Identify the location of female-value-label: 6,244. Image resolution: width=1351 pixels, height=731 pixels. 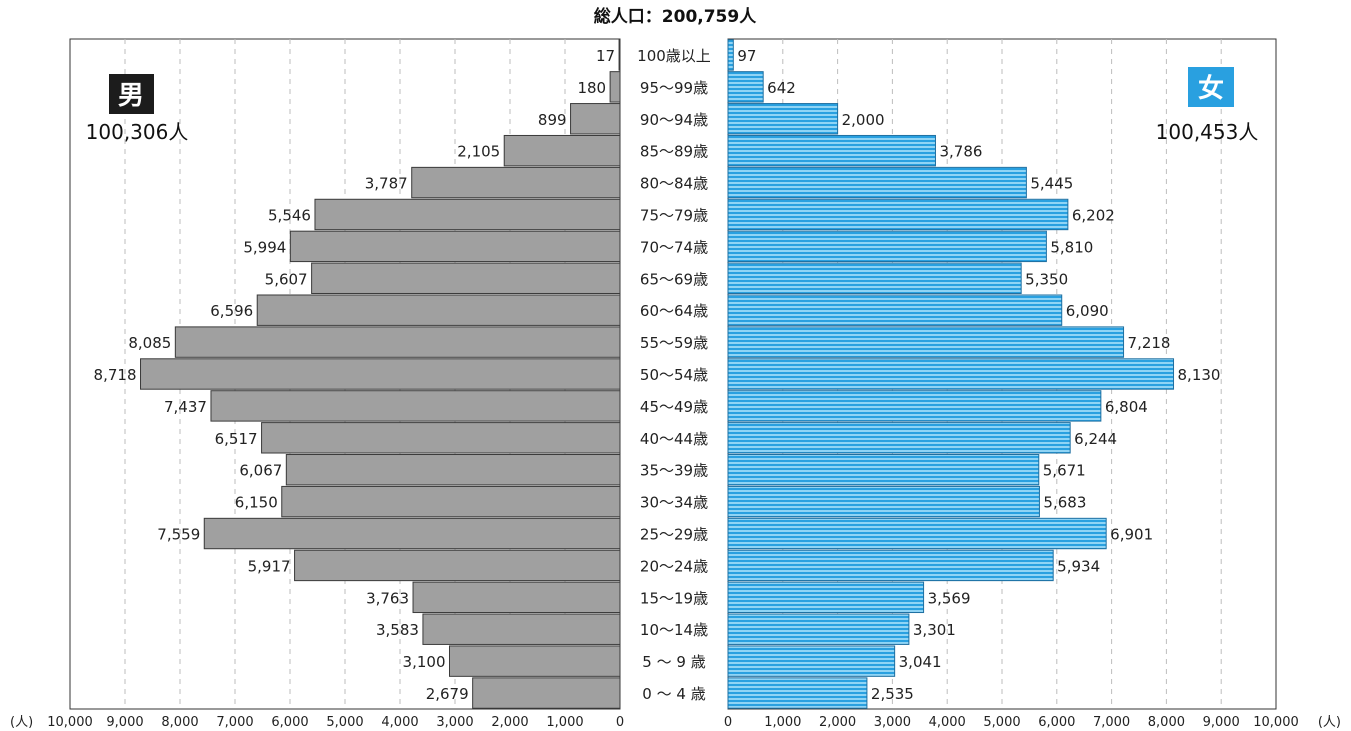
(1095, 439).